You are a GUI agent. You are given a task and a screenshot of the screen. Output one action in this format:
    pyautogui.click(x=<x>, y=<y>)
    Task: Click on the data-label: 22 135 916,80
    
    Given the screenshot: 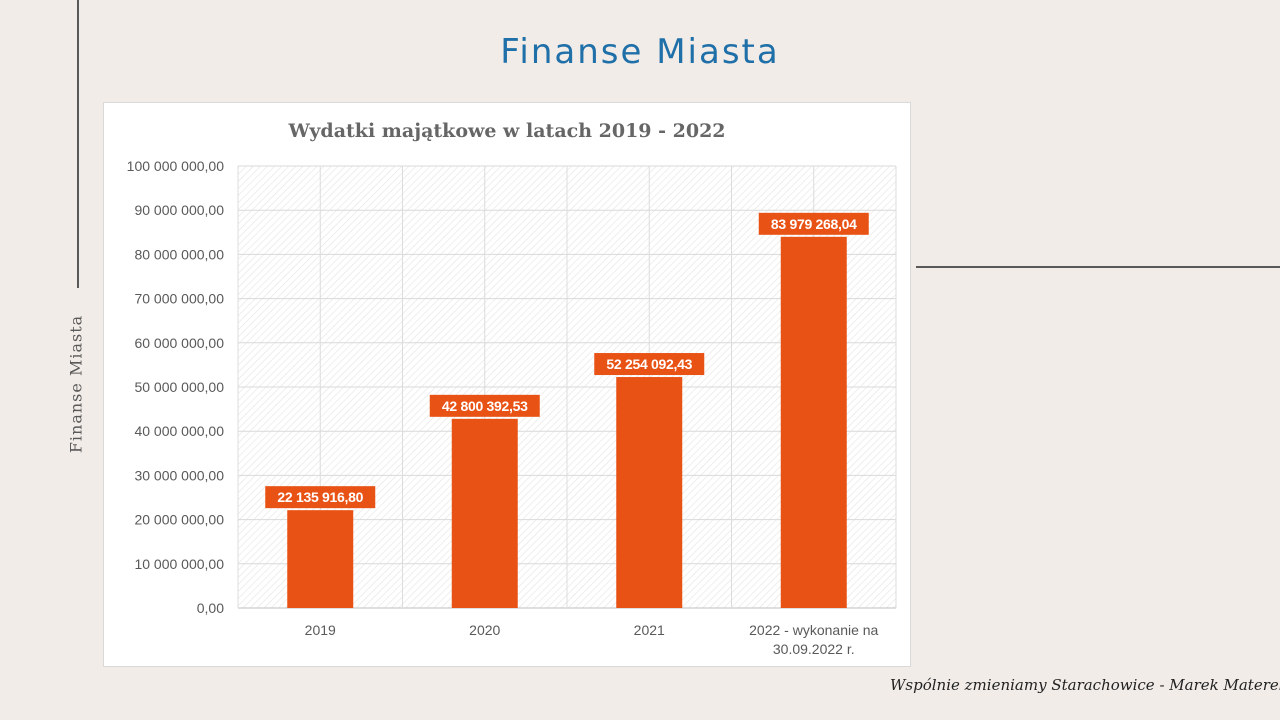 What is the action you would take?
    pyautogui.click(x=320, y=497)
    